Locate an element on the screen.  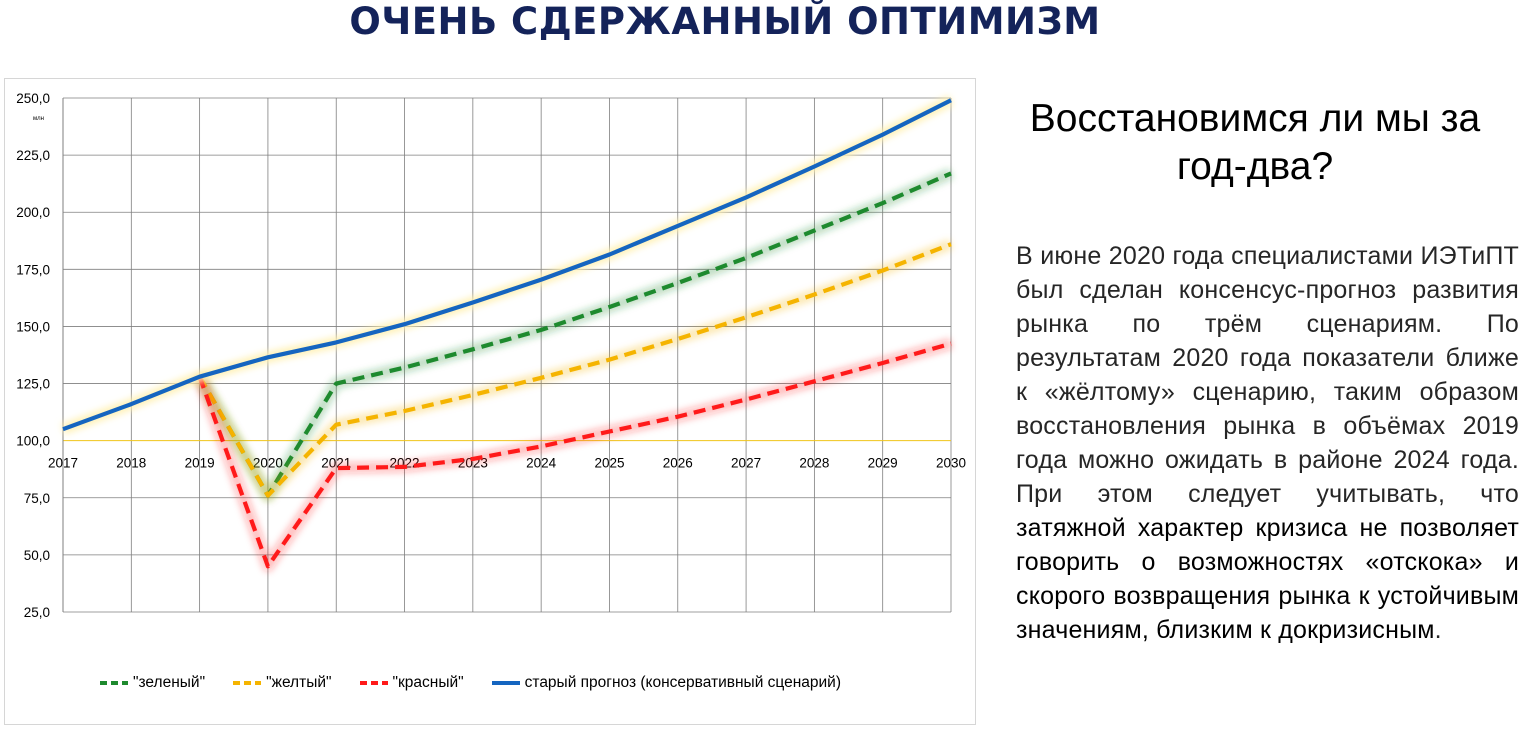
legend-item-1: "желтый" is located at coordinates (282, 683).